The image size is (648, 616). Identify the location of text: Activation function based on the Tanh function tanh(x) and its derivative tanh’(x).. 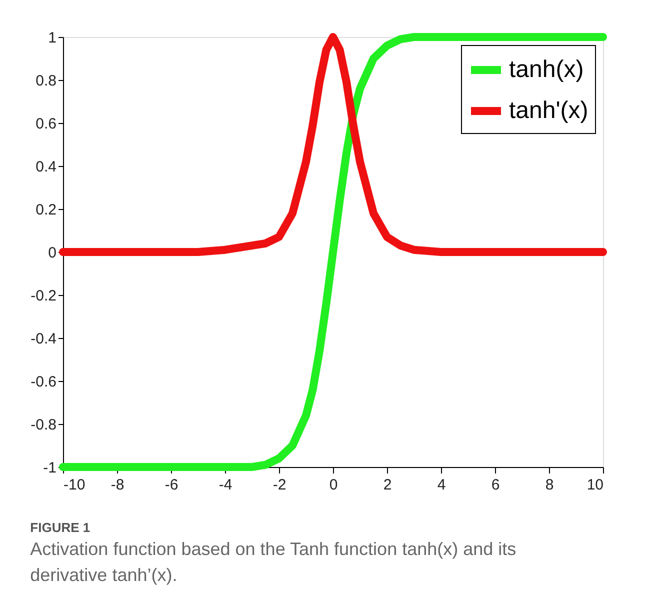
(273, 562).